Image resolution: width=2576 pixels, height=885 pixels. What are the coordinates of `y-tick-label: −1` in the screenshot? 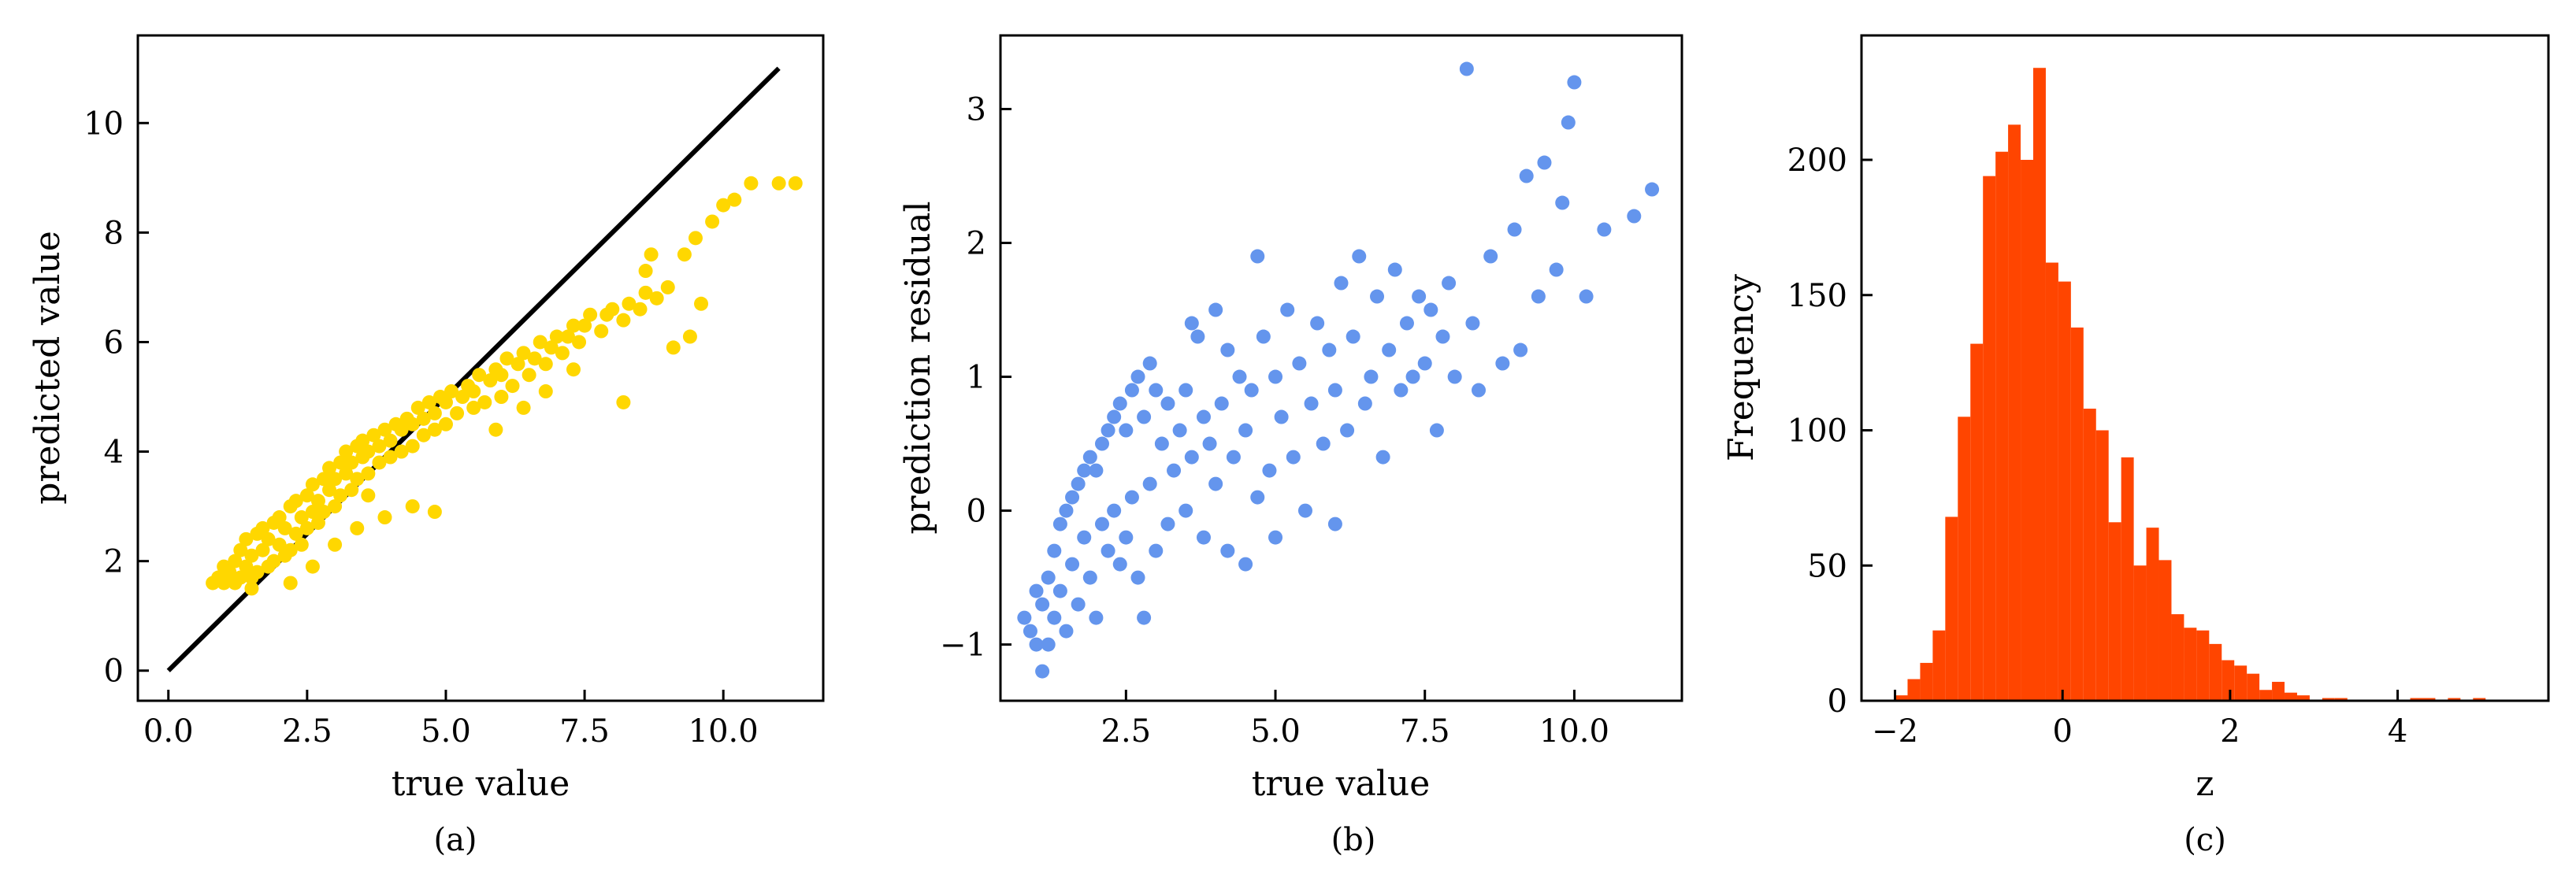 It's located at (963, 646).